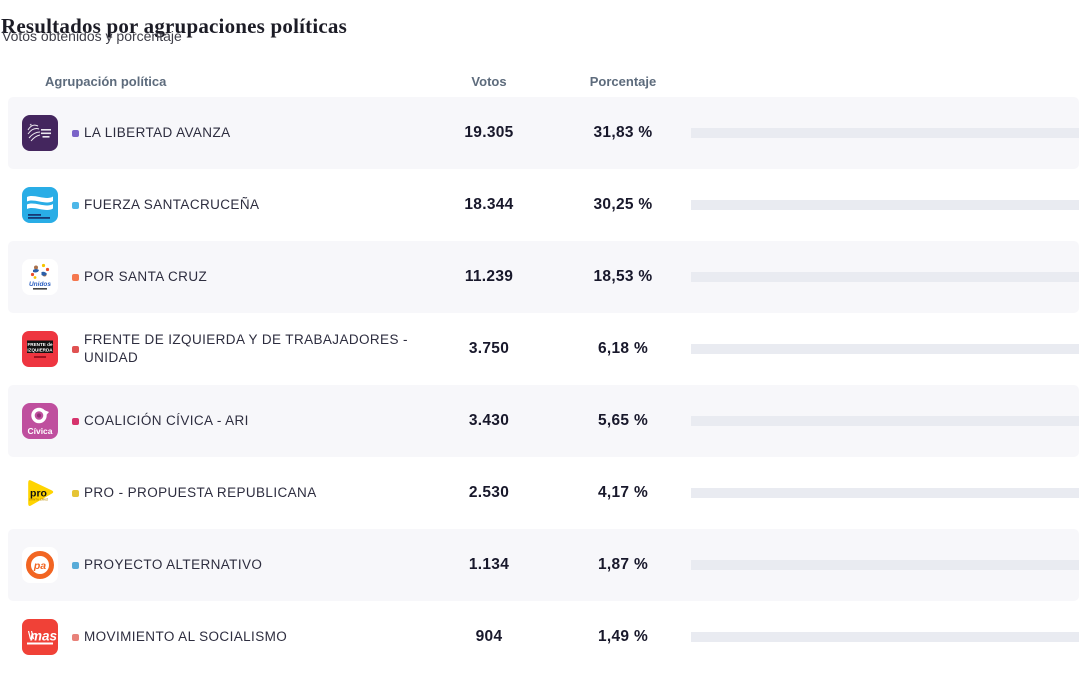 The height and width of the screenshot is (675, 1079). I want to click on party-name: MOVIMIENTO AL SOCIALISMO, so click(186, 636).